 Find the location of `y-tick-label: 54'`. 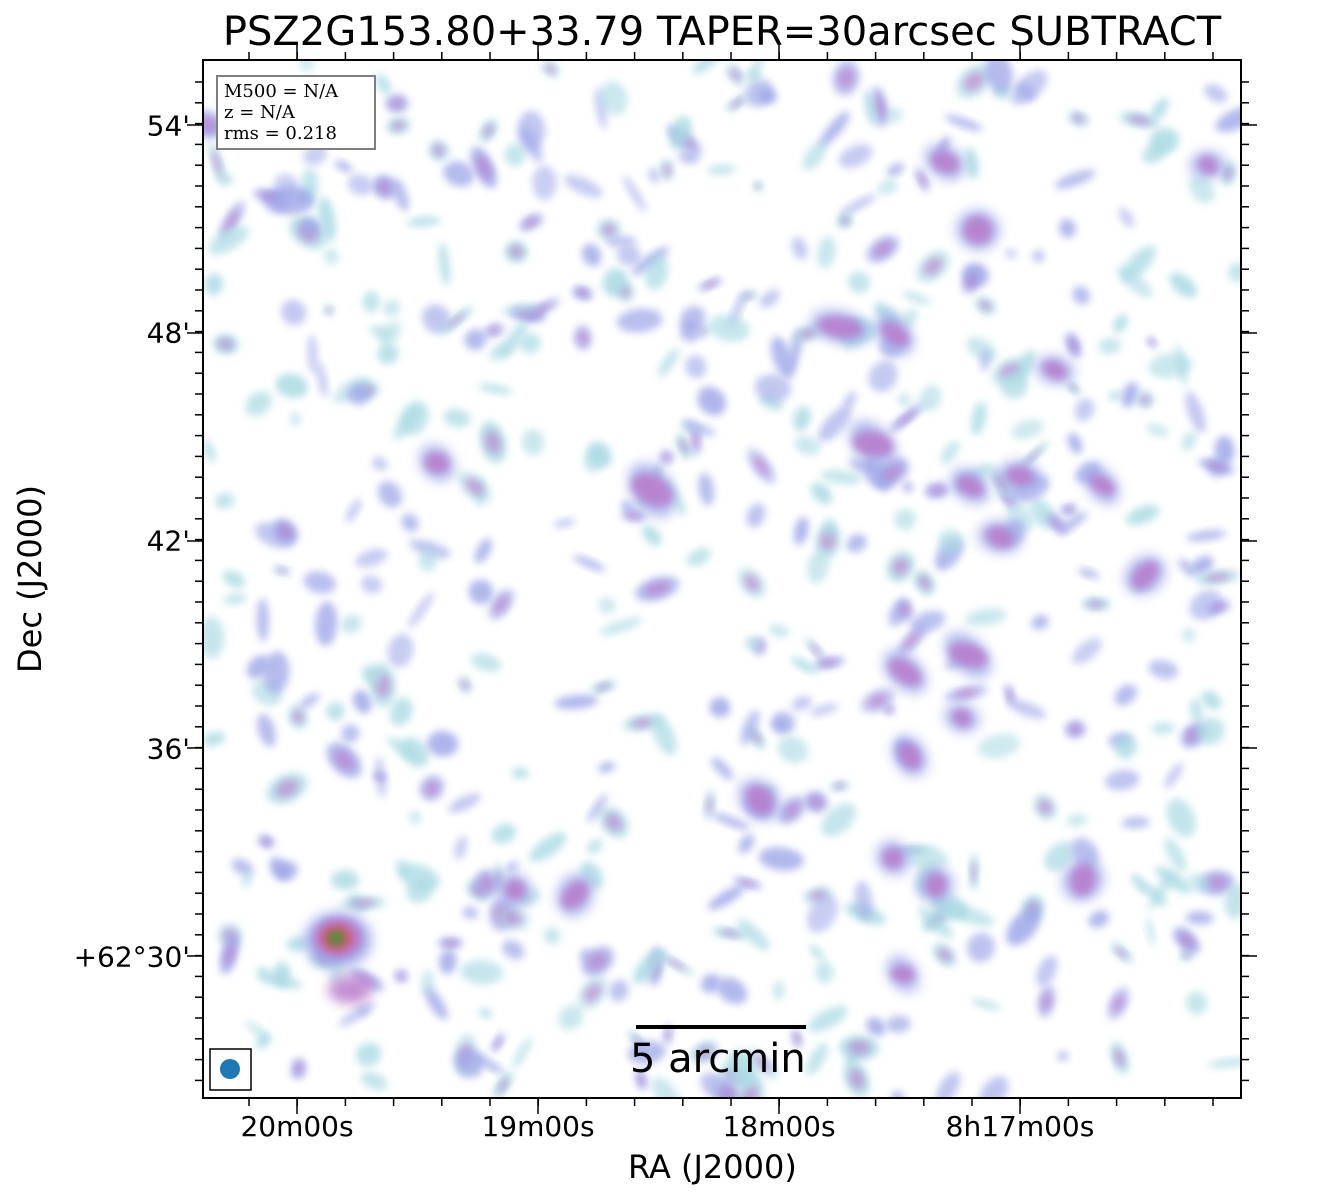

y-tick-label: 54' is located at coordinates (168, 126).